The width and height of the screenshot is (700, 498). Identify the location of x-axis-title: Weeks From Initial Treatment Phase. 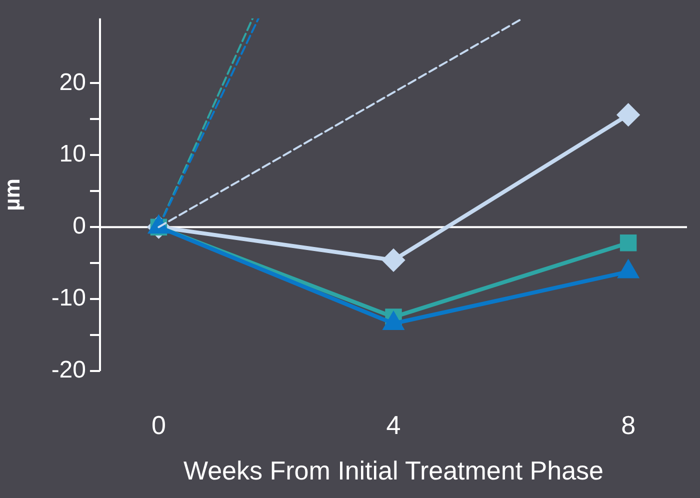
(393, 471).